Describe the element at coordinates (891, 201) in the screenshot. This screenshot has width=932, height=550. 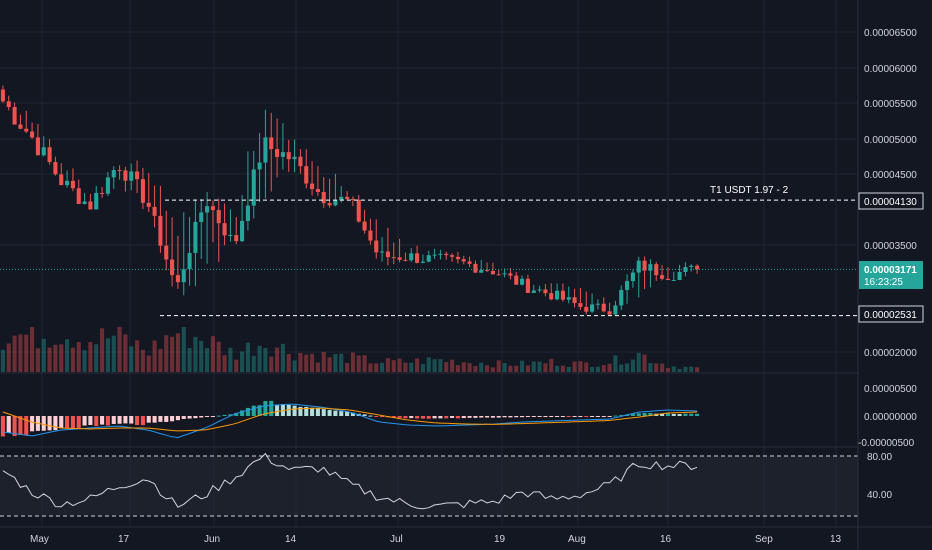
I see `level-tag-4130: 0.00004130` at that location.